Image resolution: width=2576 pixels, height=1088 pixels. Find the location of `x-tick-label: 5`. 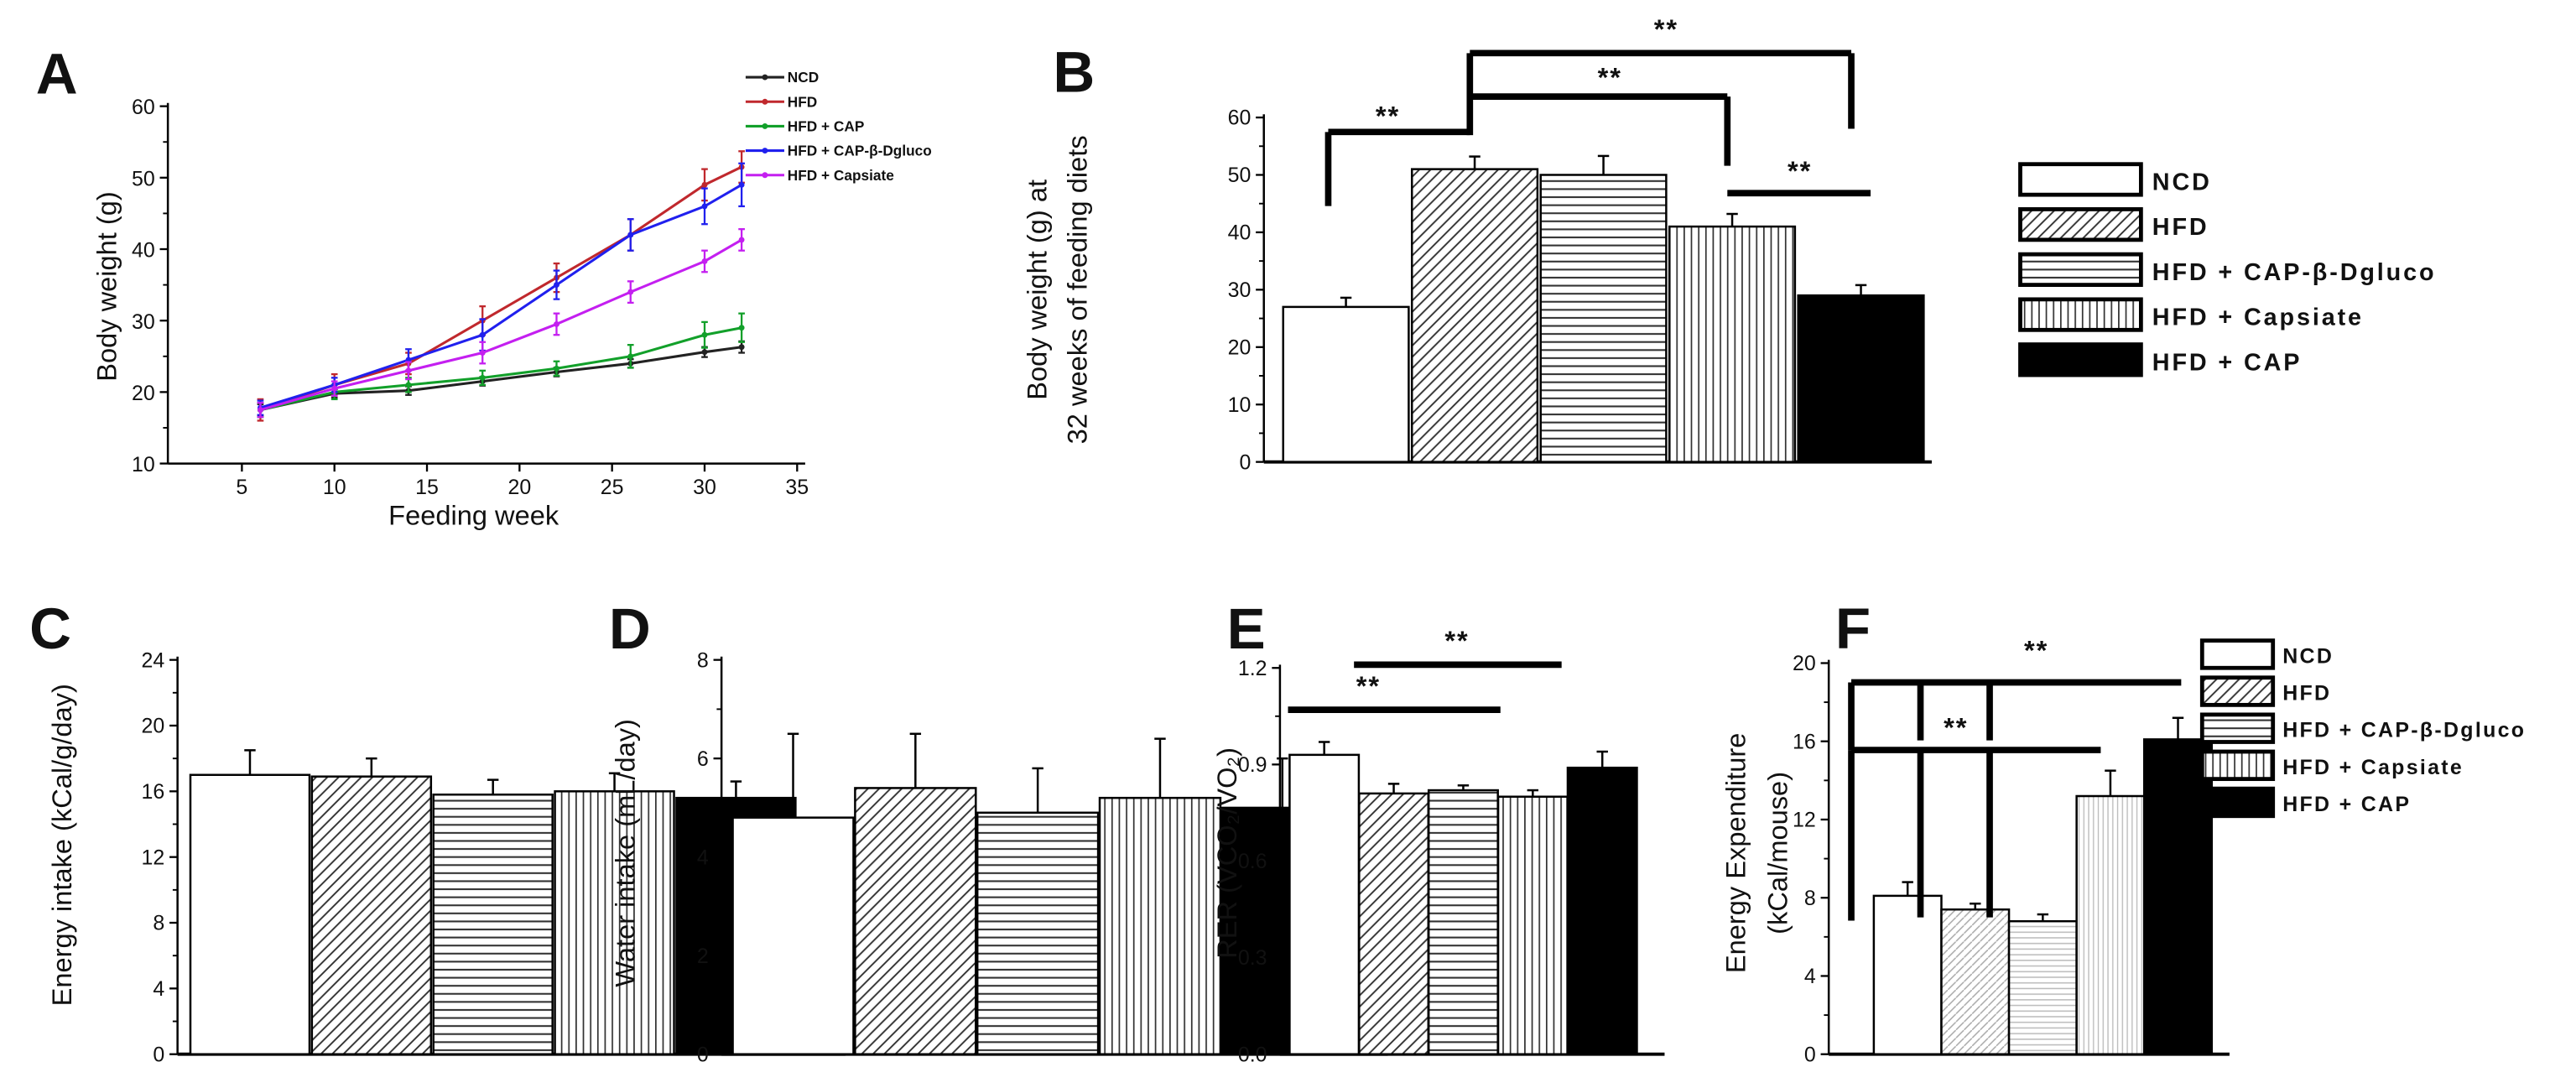

x-tick-label: 5 is located at coordinates (241, 487).